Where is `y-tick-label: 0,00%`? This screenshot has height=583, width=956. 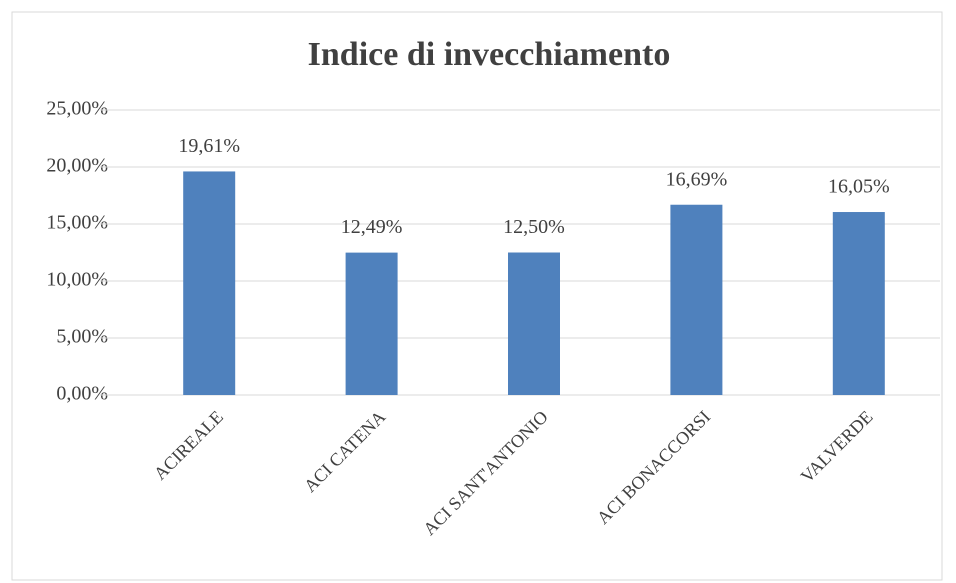
y-tick-label: 0,00% is located at coordinates (82, 394).